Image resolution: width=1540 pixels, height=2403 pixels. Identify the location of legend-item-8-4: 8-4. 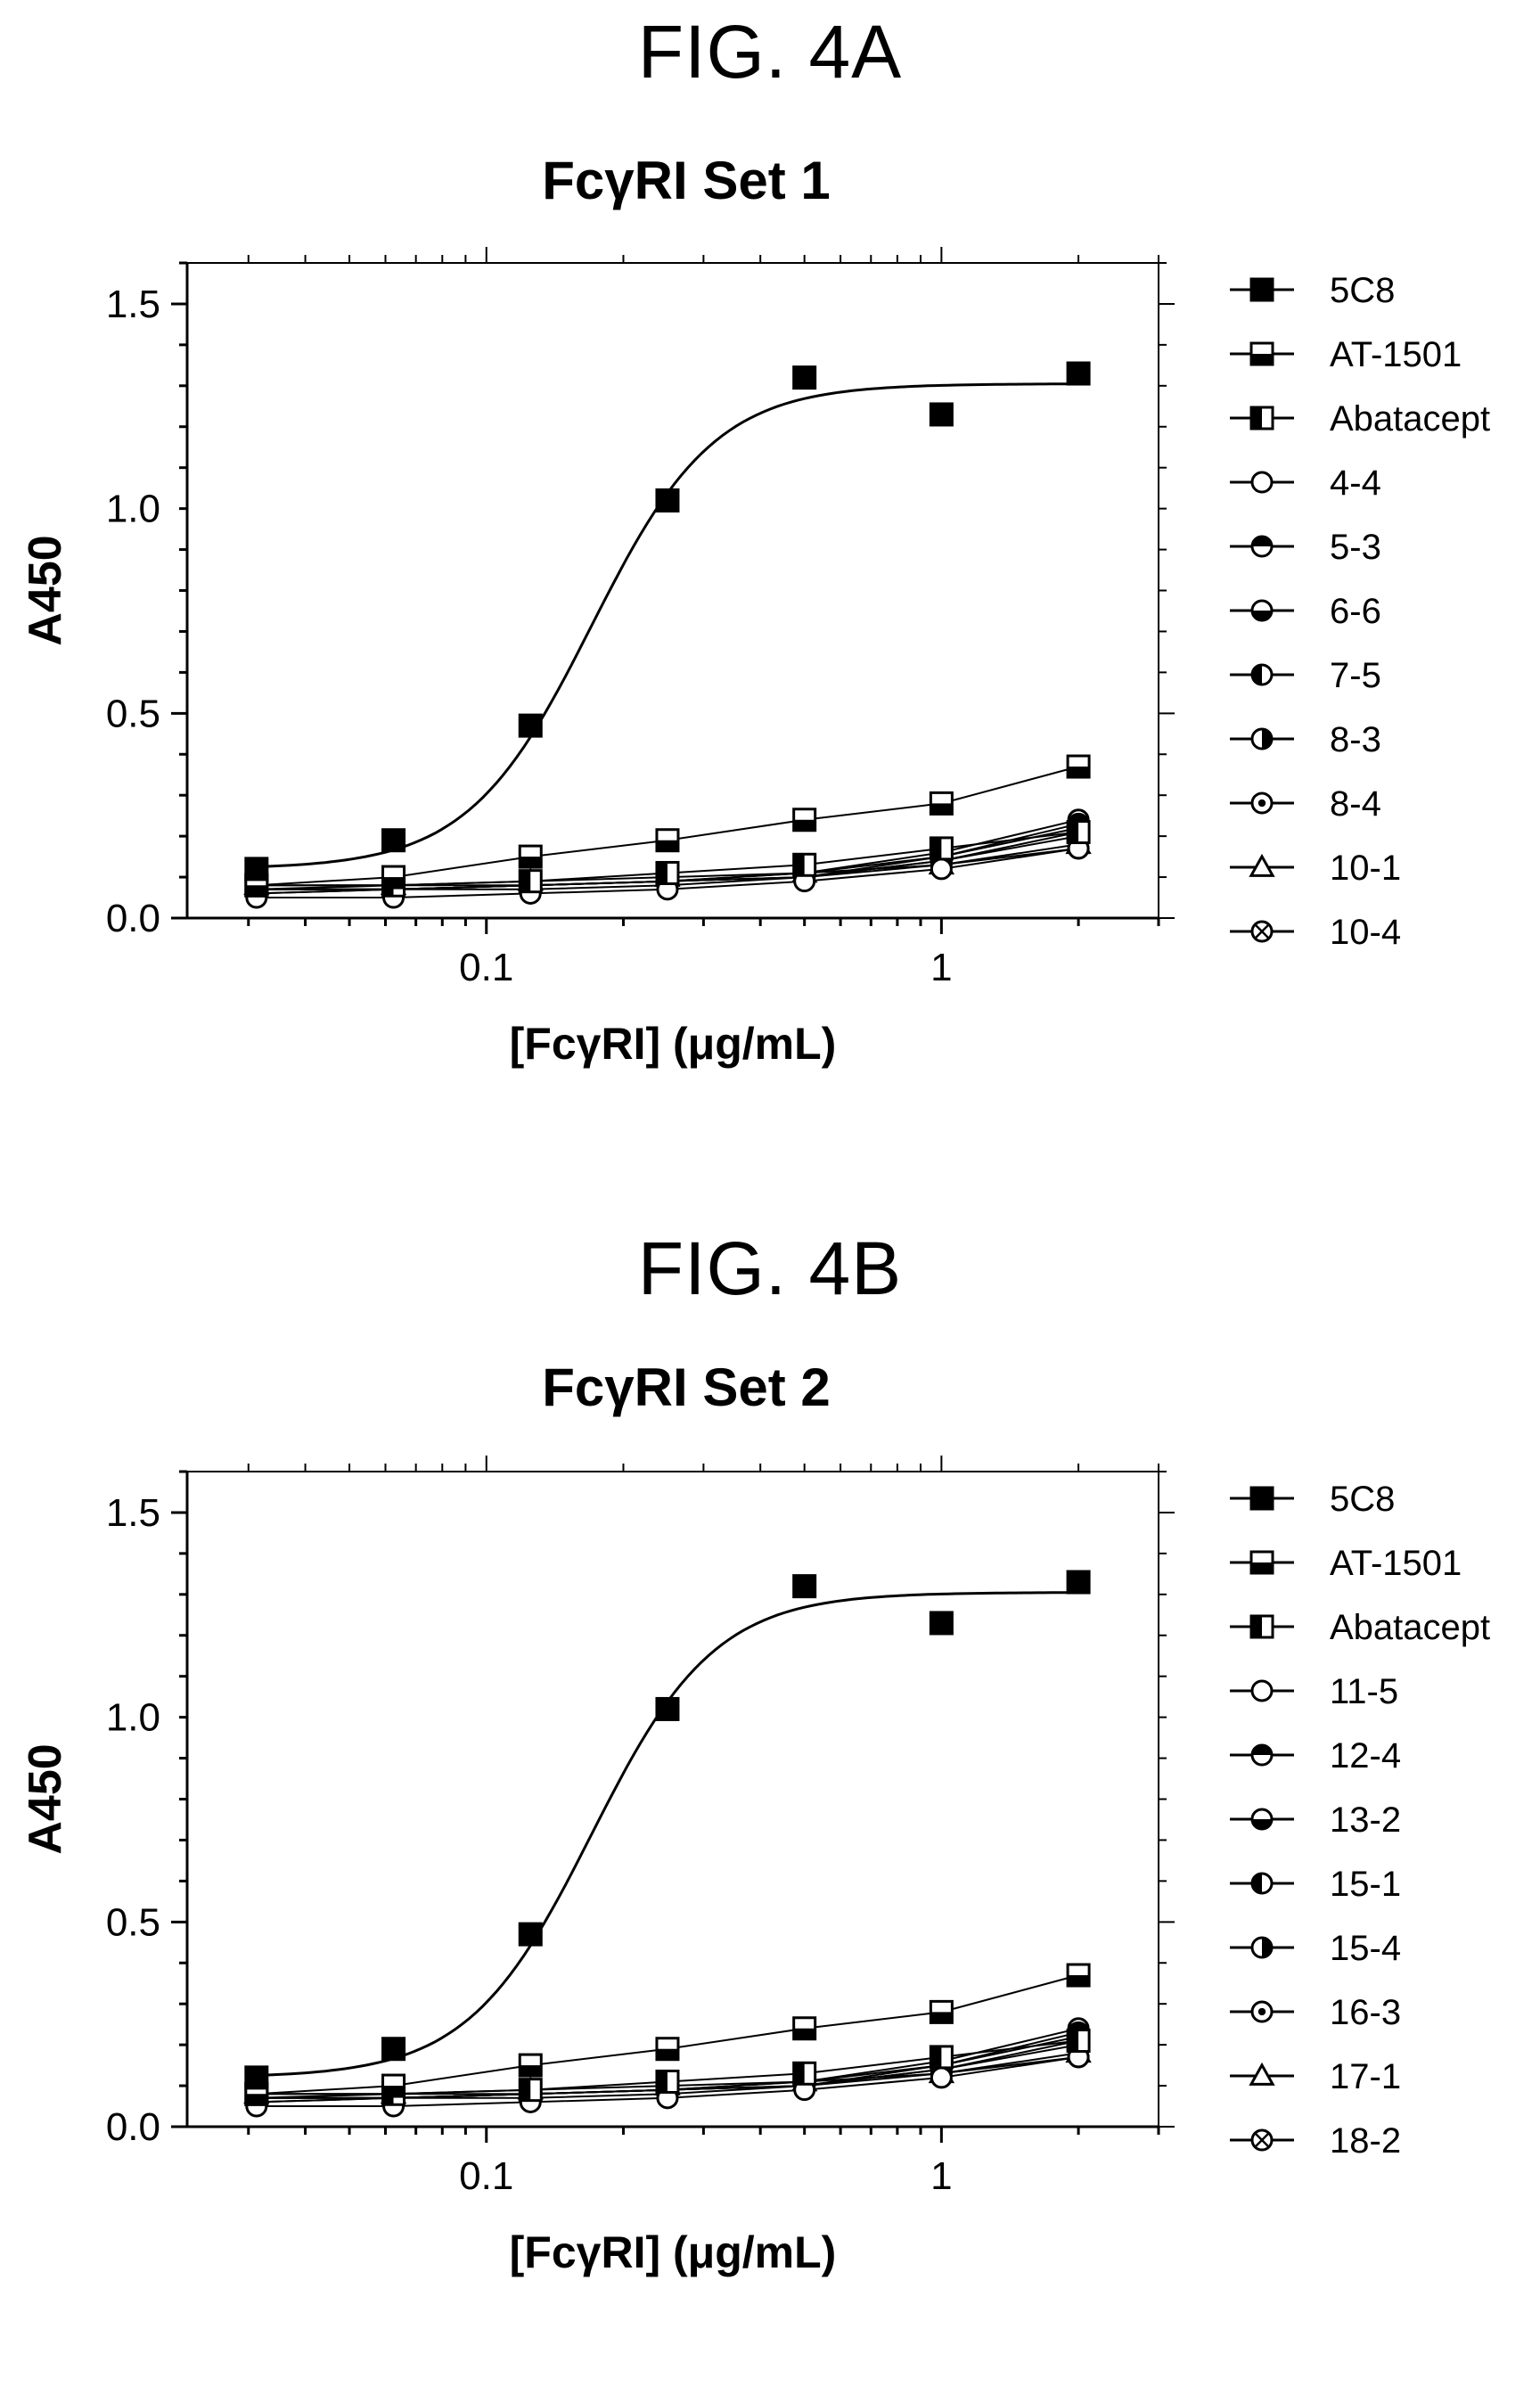
(1305, 804).